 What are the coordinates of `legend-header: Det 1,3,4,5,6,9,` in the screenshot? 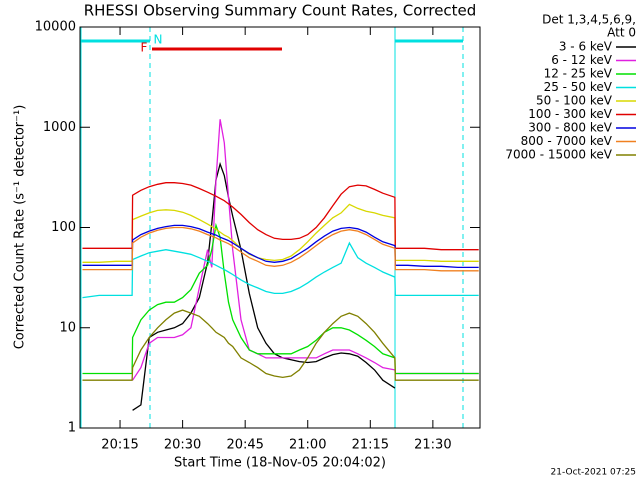 It's located at (589, 20).